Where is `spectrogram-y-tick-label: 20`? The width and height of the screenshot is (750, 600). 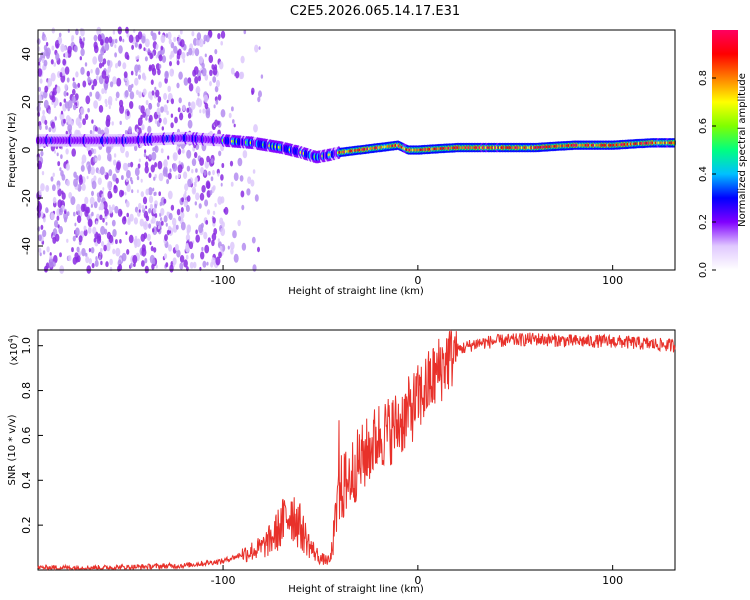 spectrogram-y-tick-label: 20 is located at coordinates (26, 102).